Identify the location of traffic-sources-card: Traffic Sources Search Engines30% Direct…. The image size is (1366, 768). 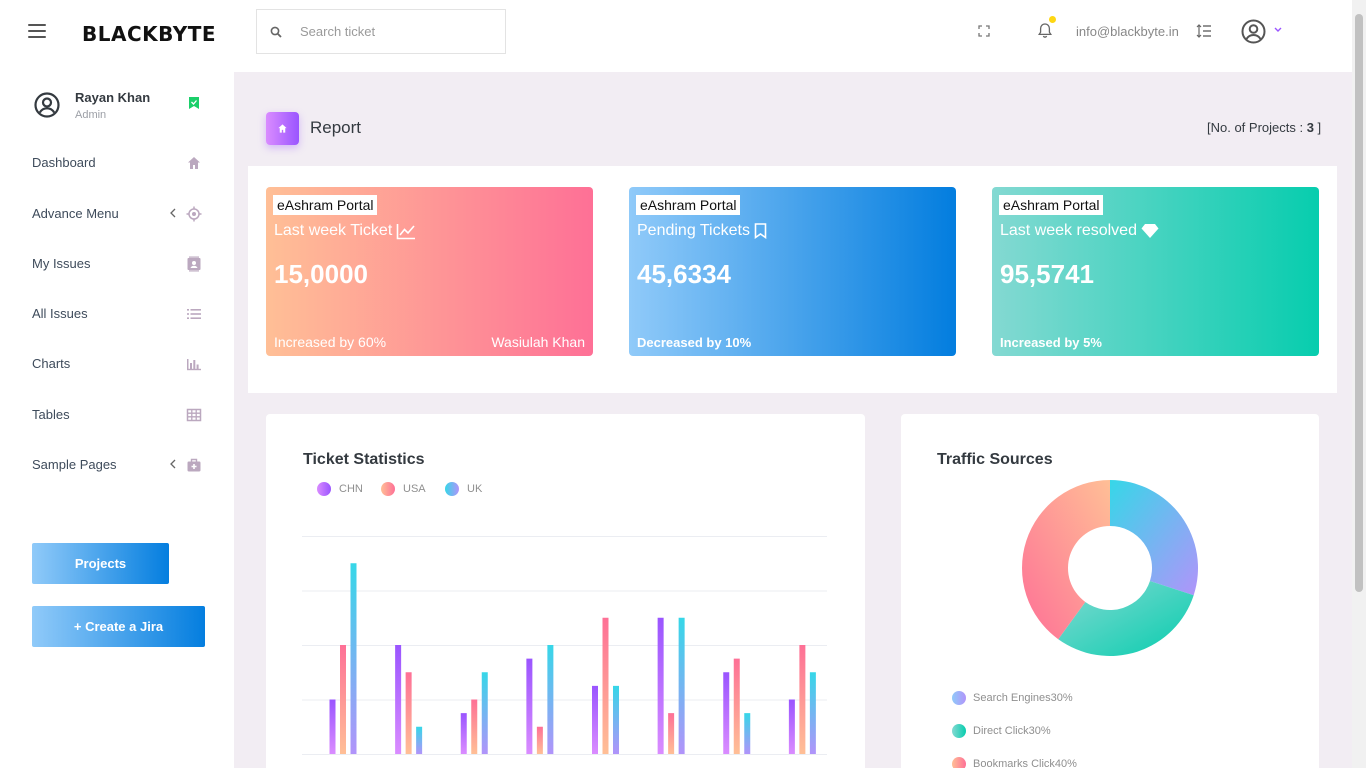
(1110, 591).